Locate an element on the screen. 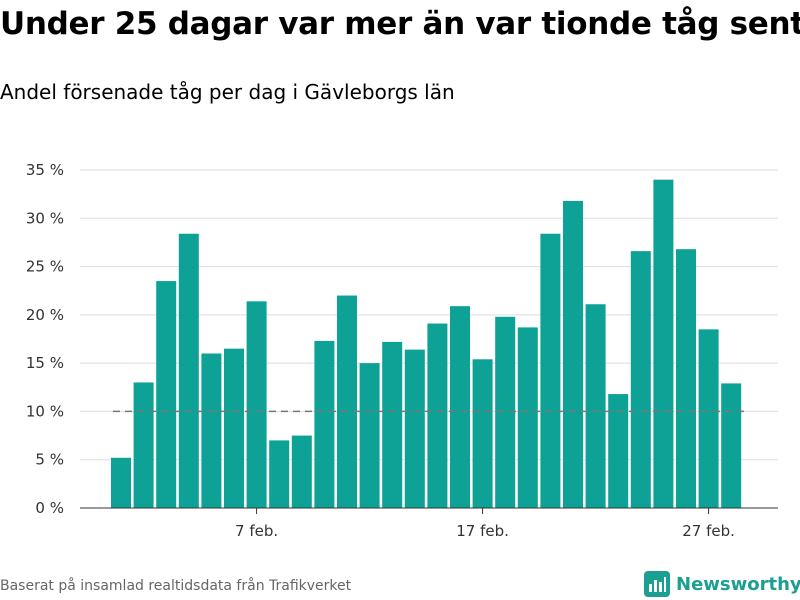 This screenshot has width=800, height=600. x-tick-label: 7 feb. is located at coordinates (256, 531).